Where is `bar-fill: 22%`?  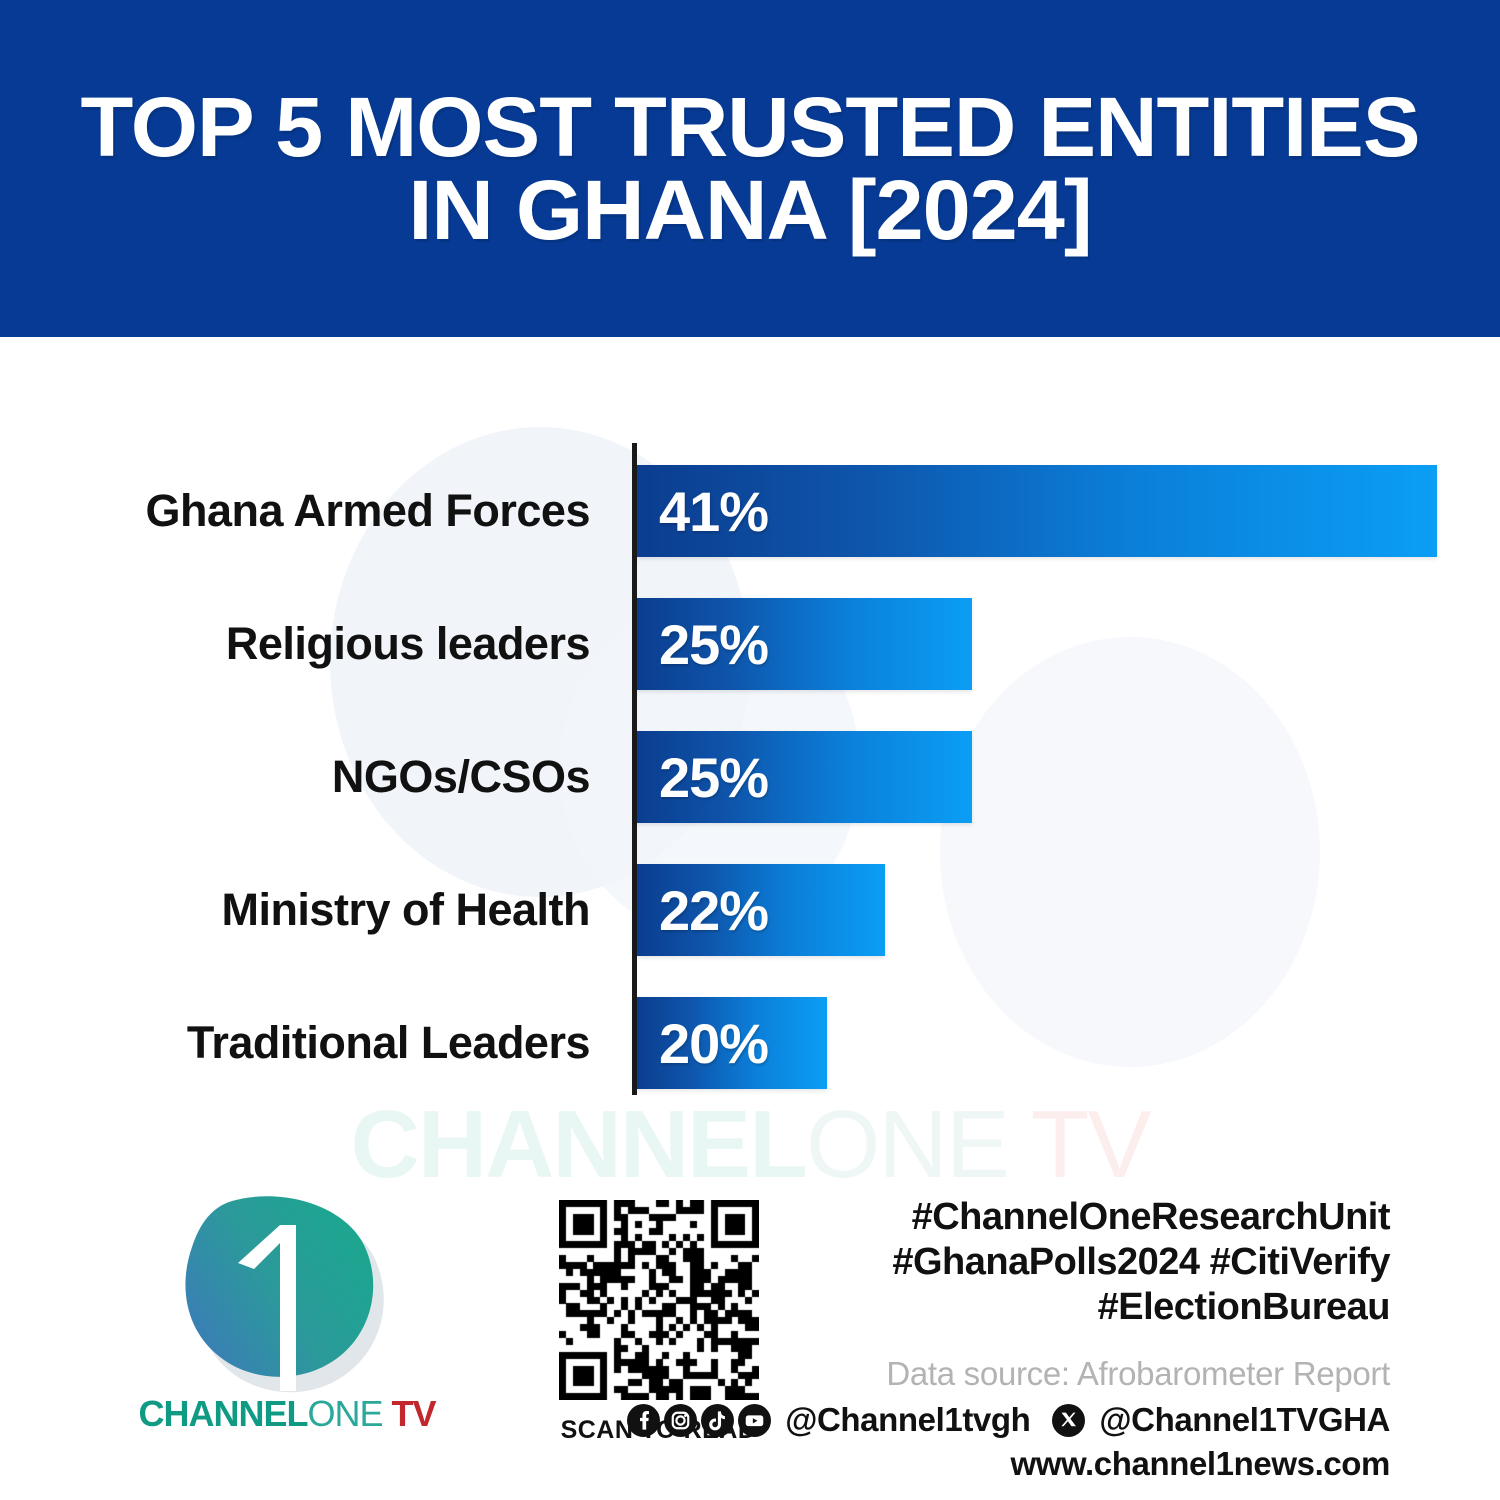 bar-fill: 22% is located at coordinates (761, 910).